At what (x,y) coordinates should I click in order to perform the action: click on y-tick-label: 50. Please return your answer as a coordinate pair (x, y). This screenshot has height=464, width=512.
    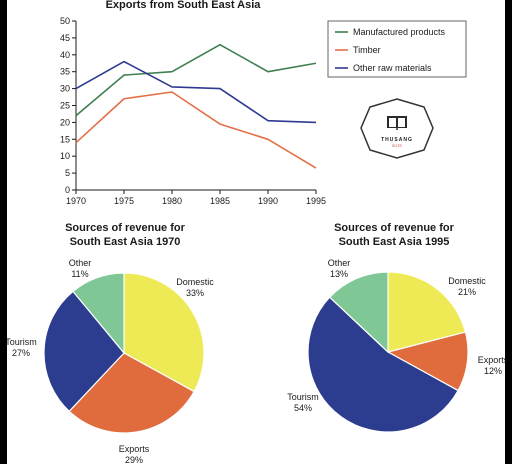
    Looking at the image, I should click on (65, 21).